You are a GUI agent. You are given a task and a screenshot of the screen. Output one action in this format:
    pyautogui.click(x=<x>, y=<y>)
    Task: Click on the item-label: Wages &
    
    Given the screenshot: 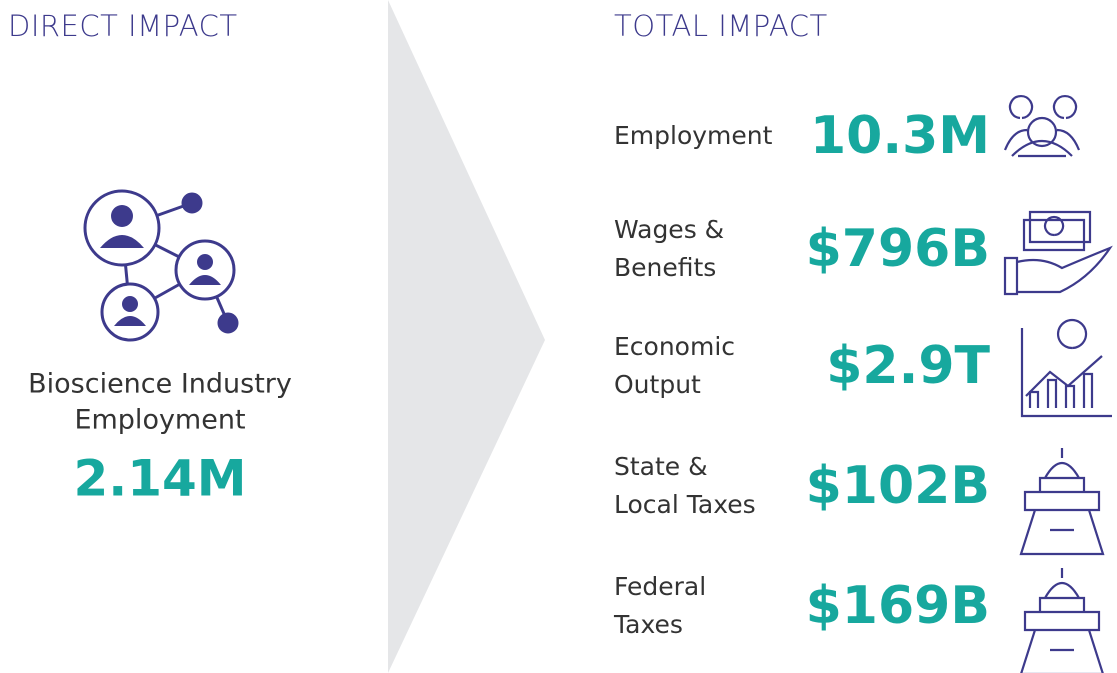 What is the action you would take?
    pyautogui.click(x=669, y=229)
    